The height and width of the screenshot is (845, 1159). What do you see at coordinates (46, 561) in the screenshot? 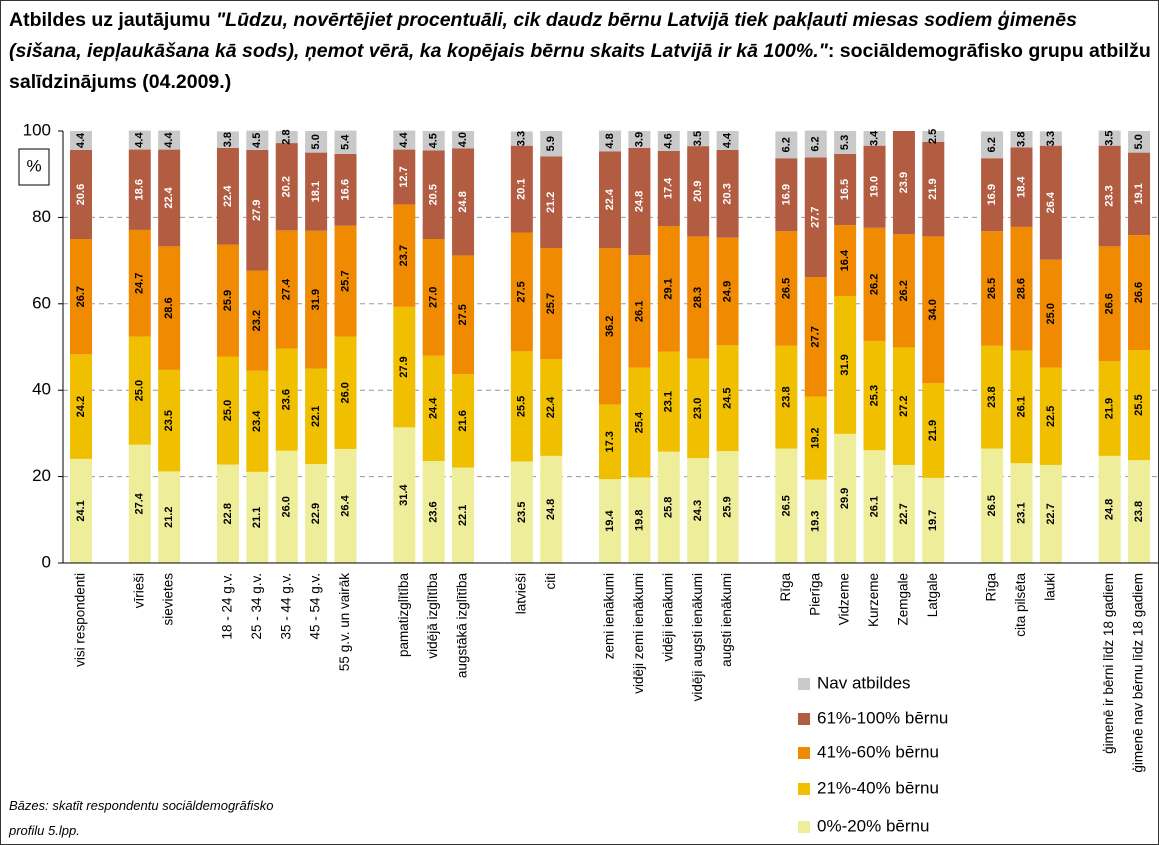
I see `y-tick-label: 0` at bounding box center [46, 561].